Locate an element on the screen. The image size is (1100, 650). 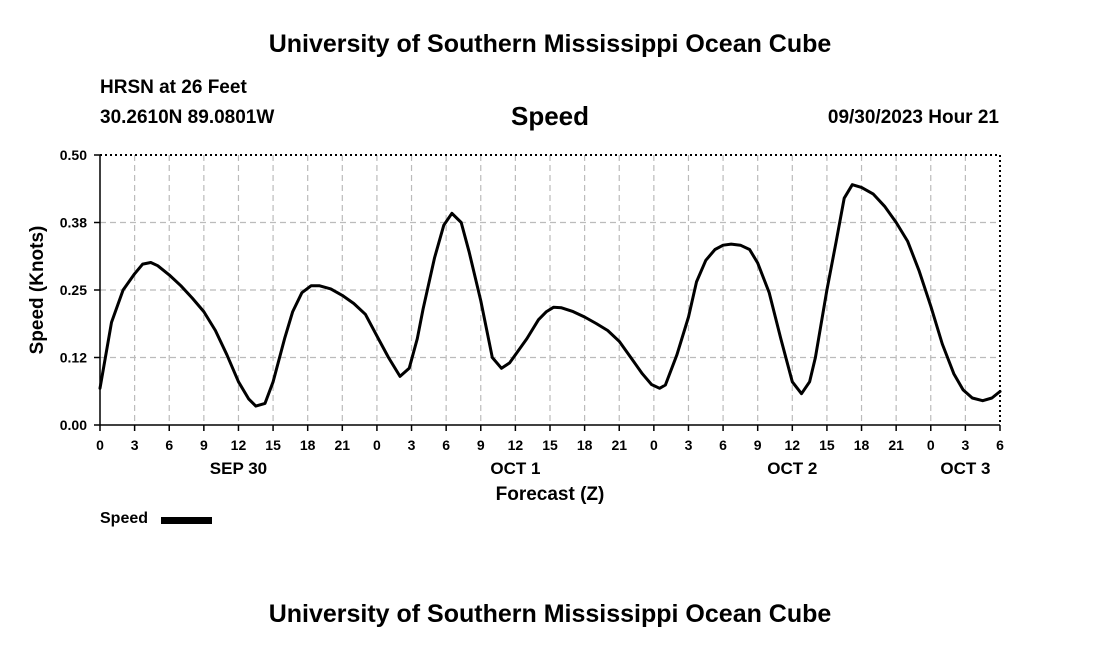
chart-title: Speed is located at coordinates (550, 116).